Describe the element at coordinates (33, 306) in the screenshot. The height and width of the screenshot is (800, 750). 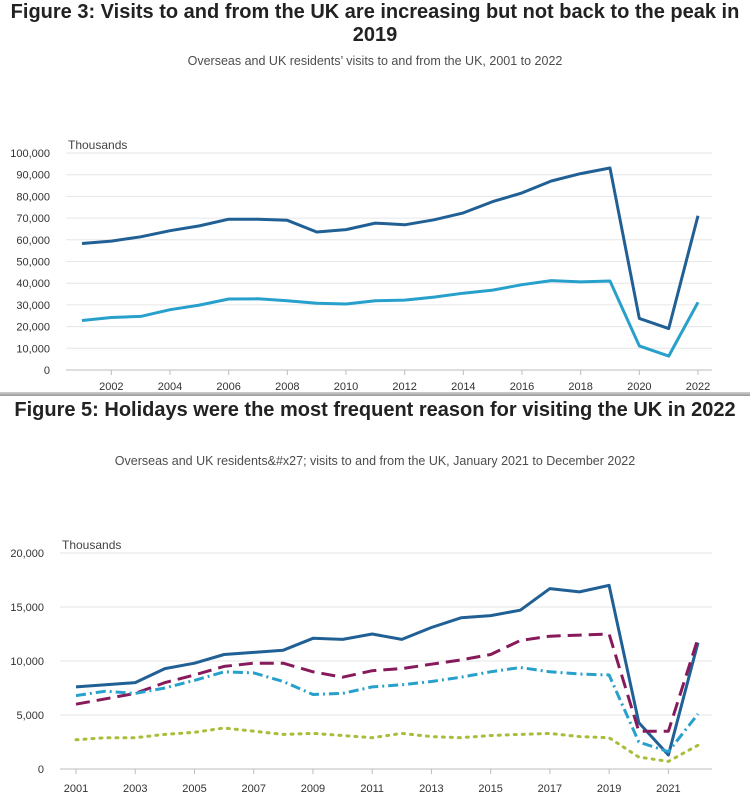
I see `y-tick-label: 30,000` at that location.